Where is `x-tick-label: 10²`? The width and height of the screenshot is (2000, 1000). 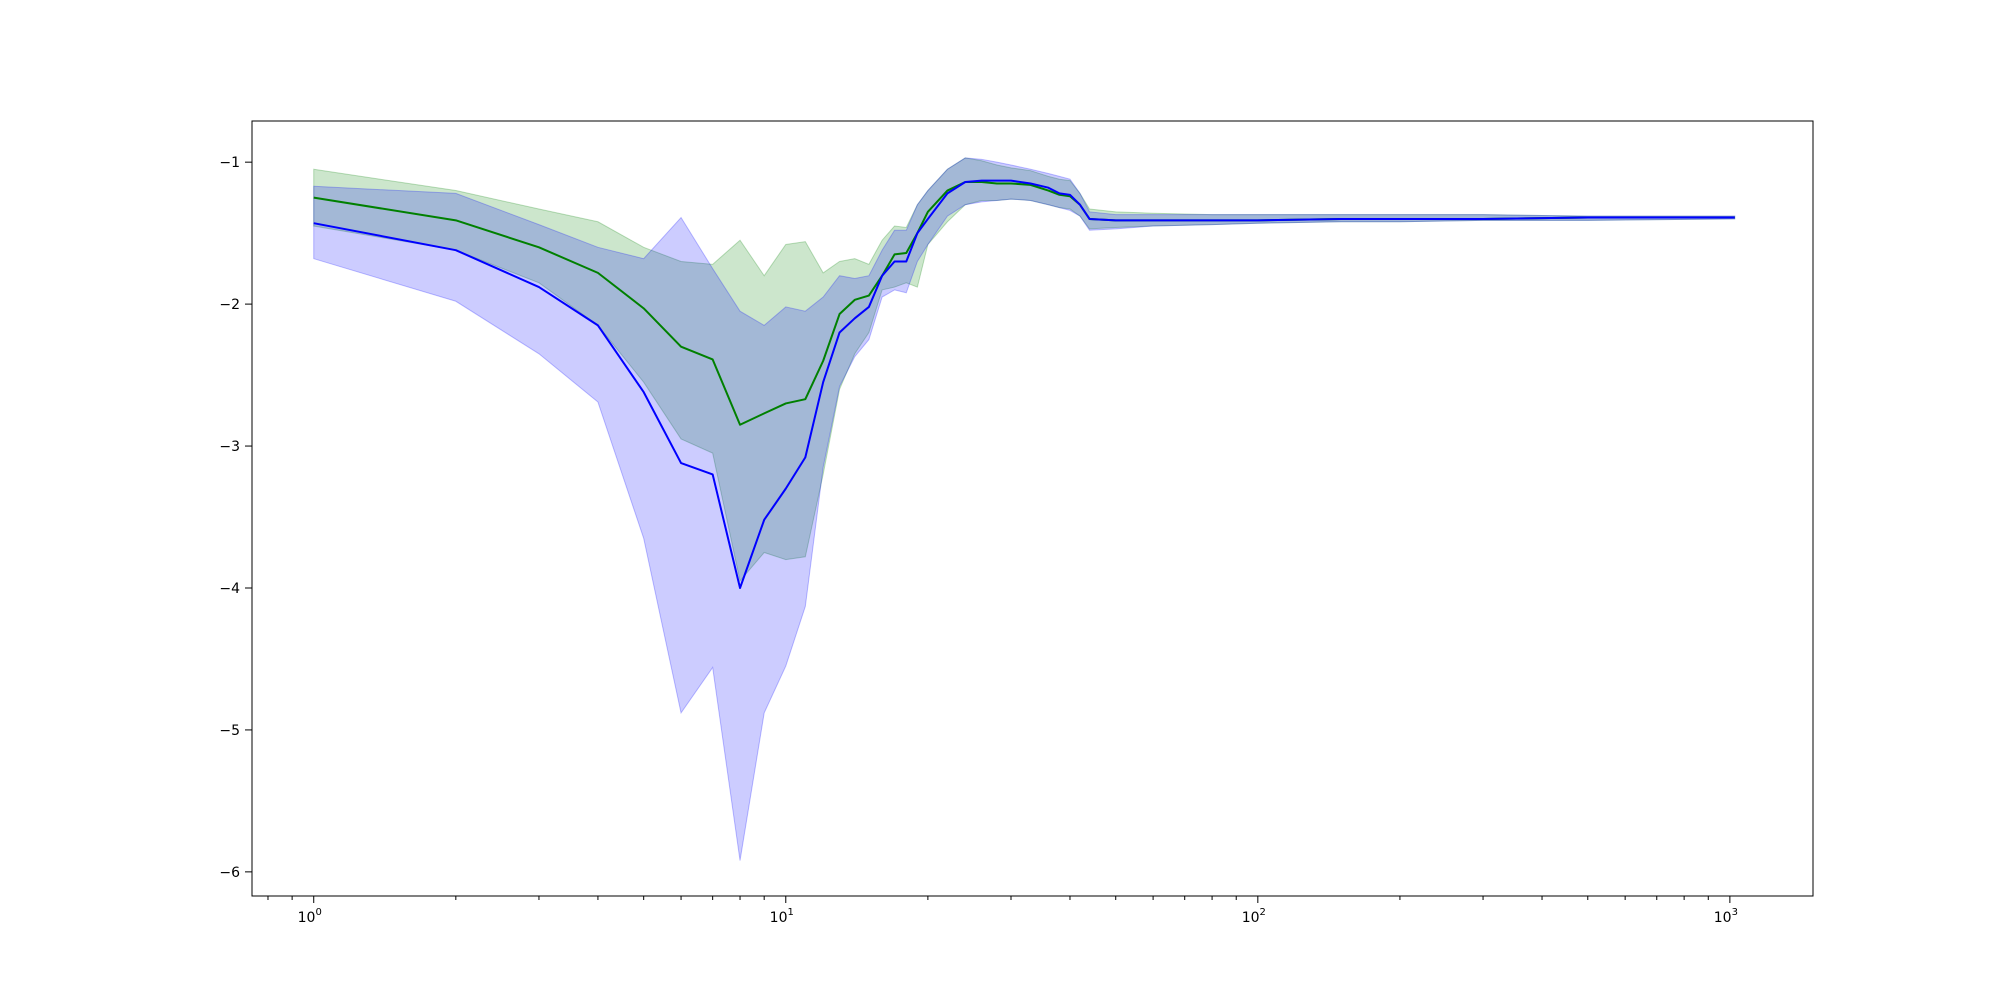
x-tick-label: 10² is located at coordinates (1254, 916).